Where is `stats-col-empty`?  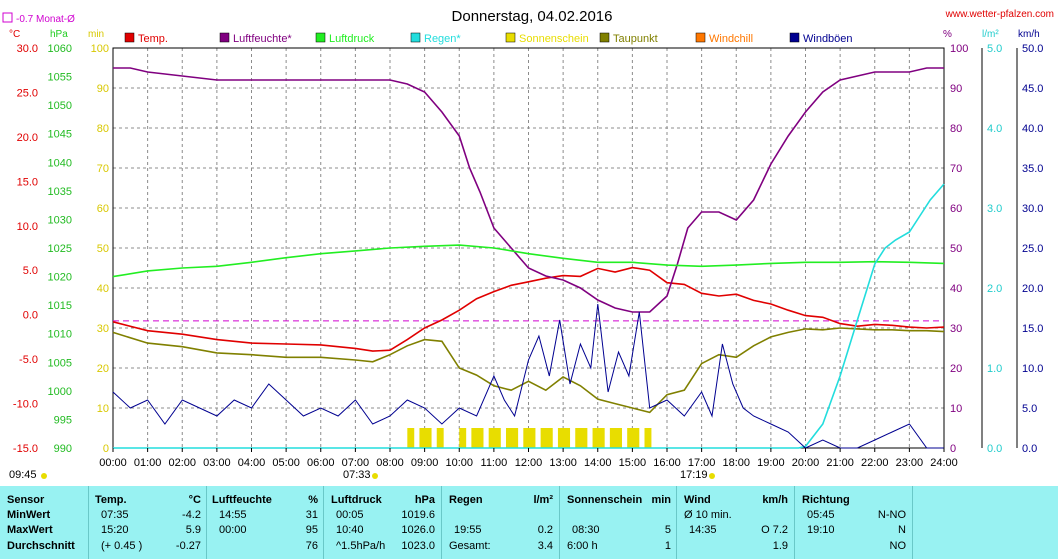 stats-col-empty is located at coordinates (985, 522).